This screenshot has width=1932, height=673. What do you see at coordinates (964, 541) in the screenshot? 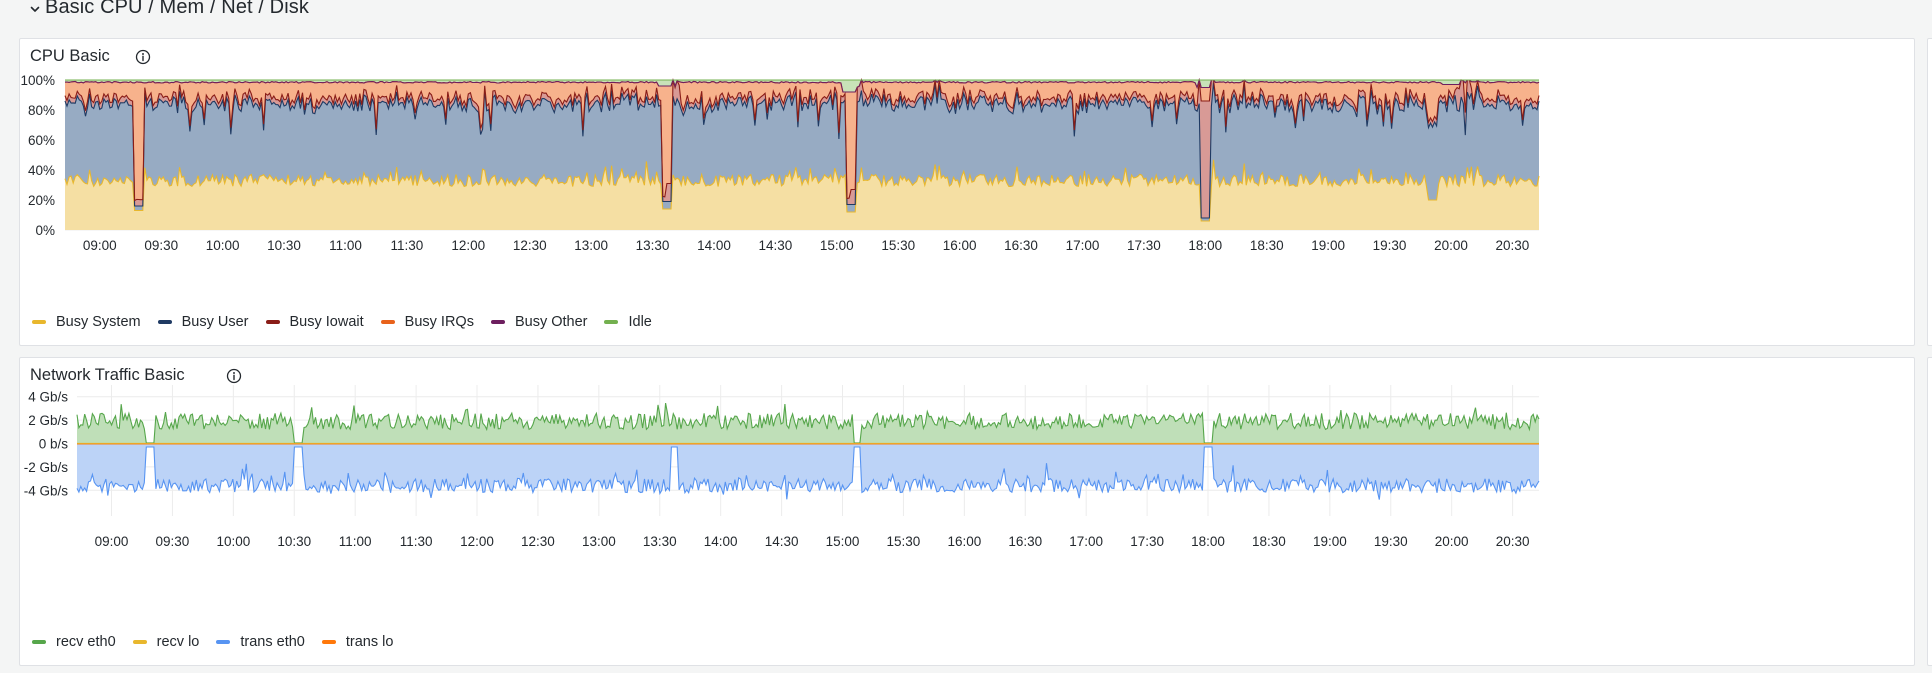
I see `x-tick-label: 16:00` at bounding box center [964, 541].